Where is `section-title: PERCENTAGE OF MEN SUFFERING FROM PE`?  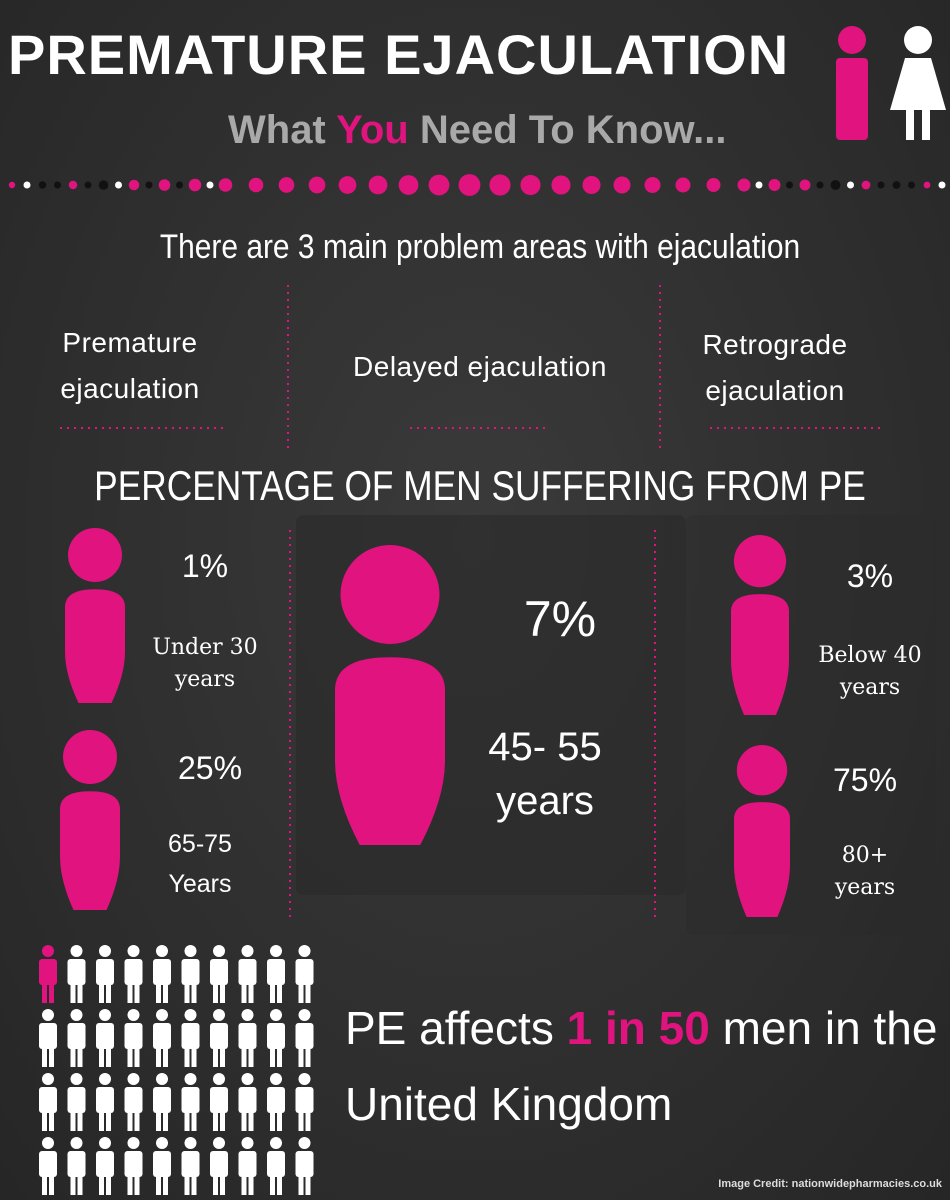
section-title: PERCENTAGE OF MEN SUFFERING FROM PE is located at coordinates (480, 485).